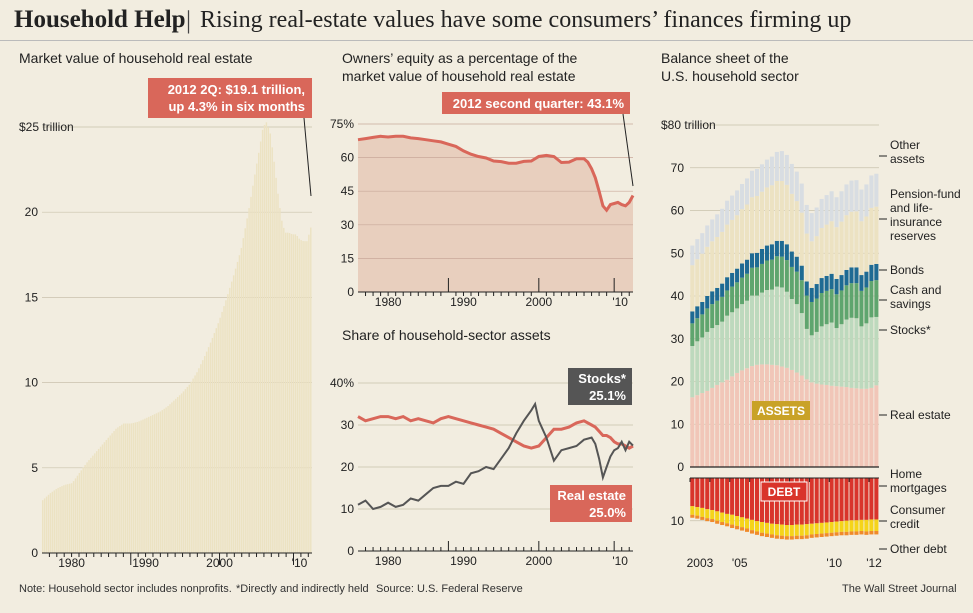 The width and height of the screenshot is (973, 613). What do you see at coordinates (236, 106) in the screenshot?
I see `market-callout-line2: up 4.3% in six months` at bounding box center [236, 106].